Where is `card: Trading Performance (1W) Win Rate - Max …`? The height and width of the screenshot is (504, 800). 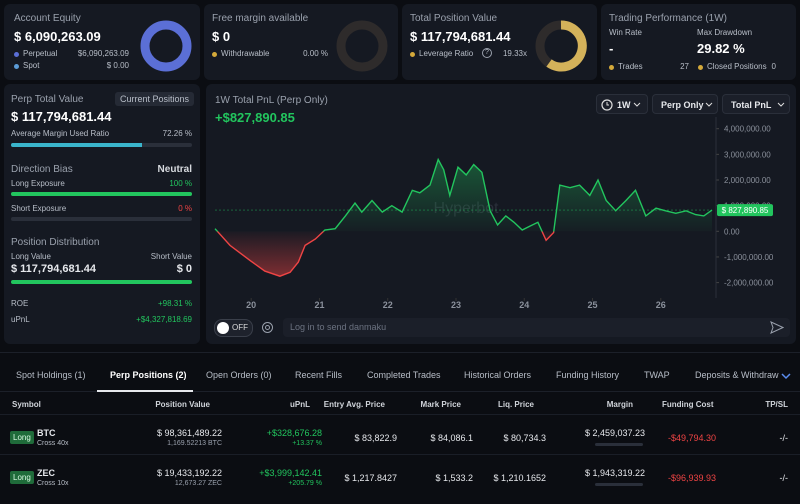
card: Trading Performance (1W) Win Rate - Max … is located at coordinates (698, 42).